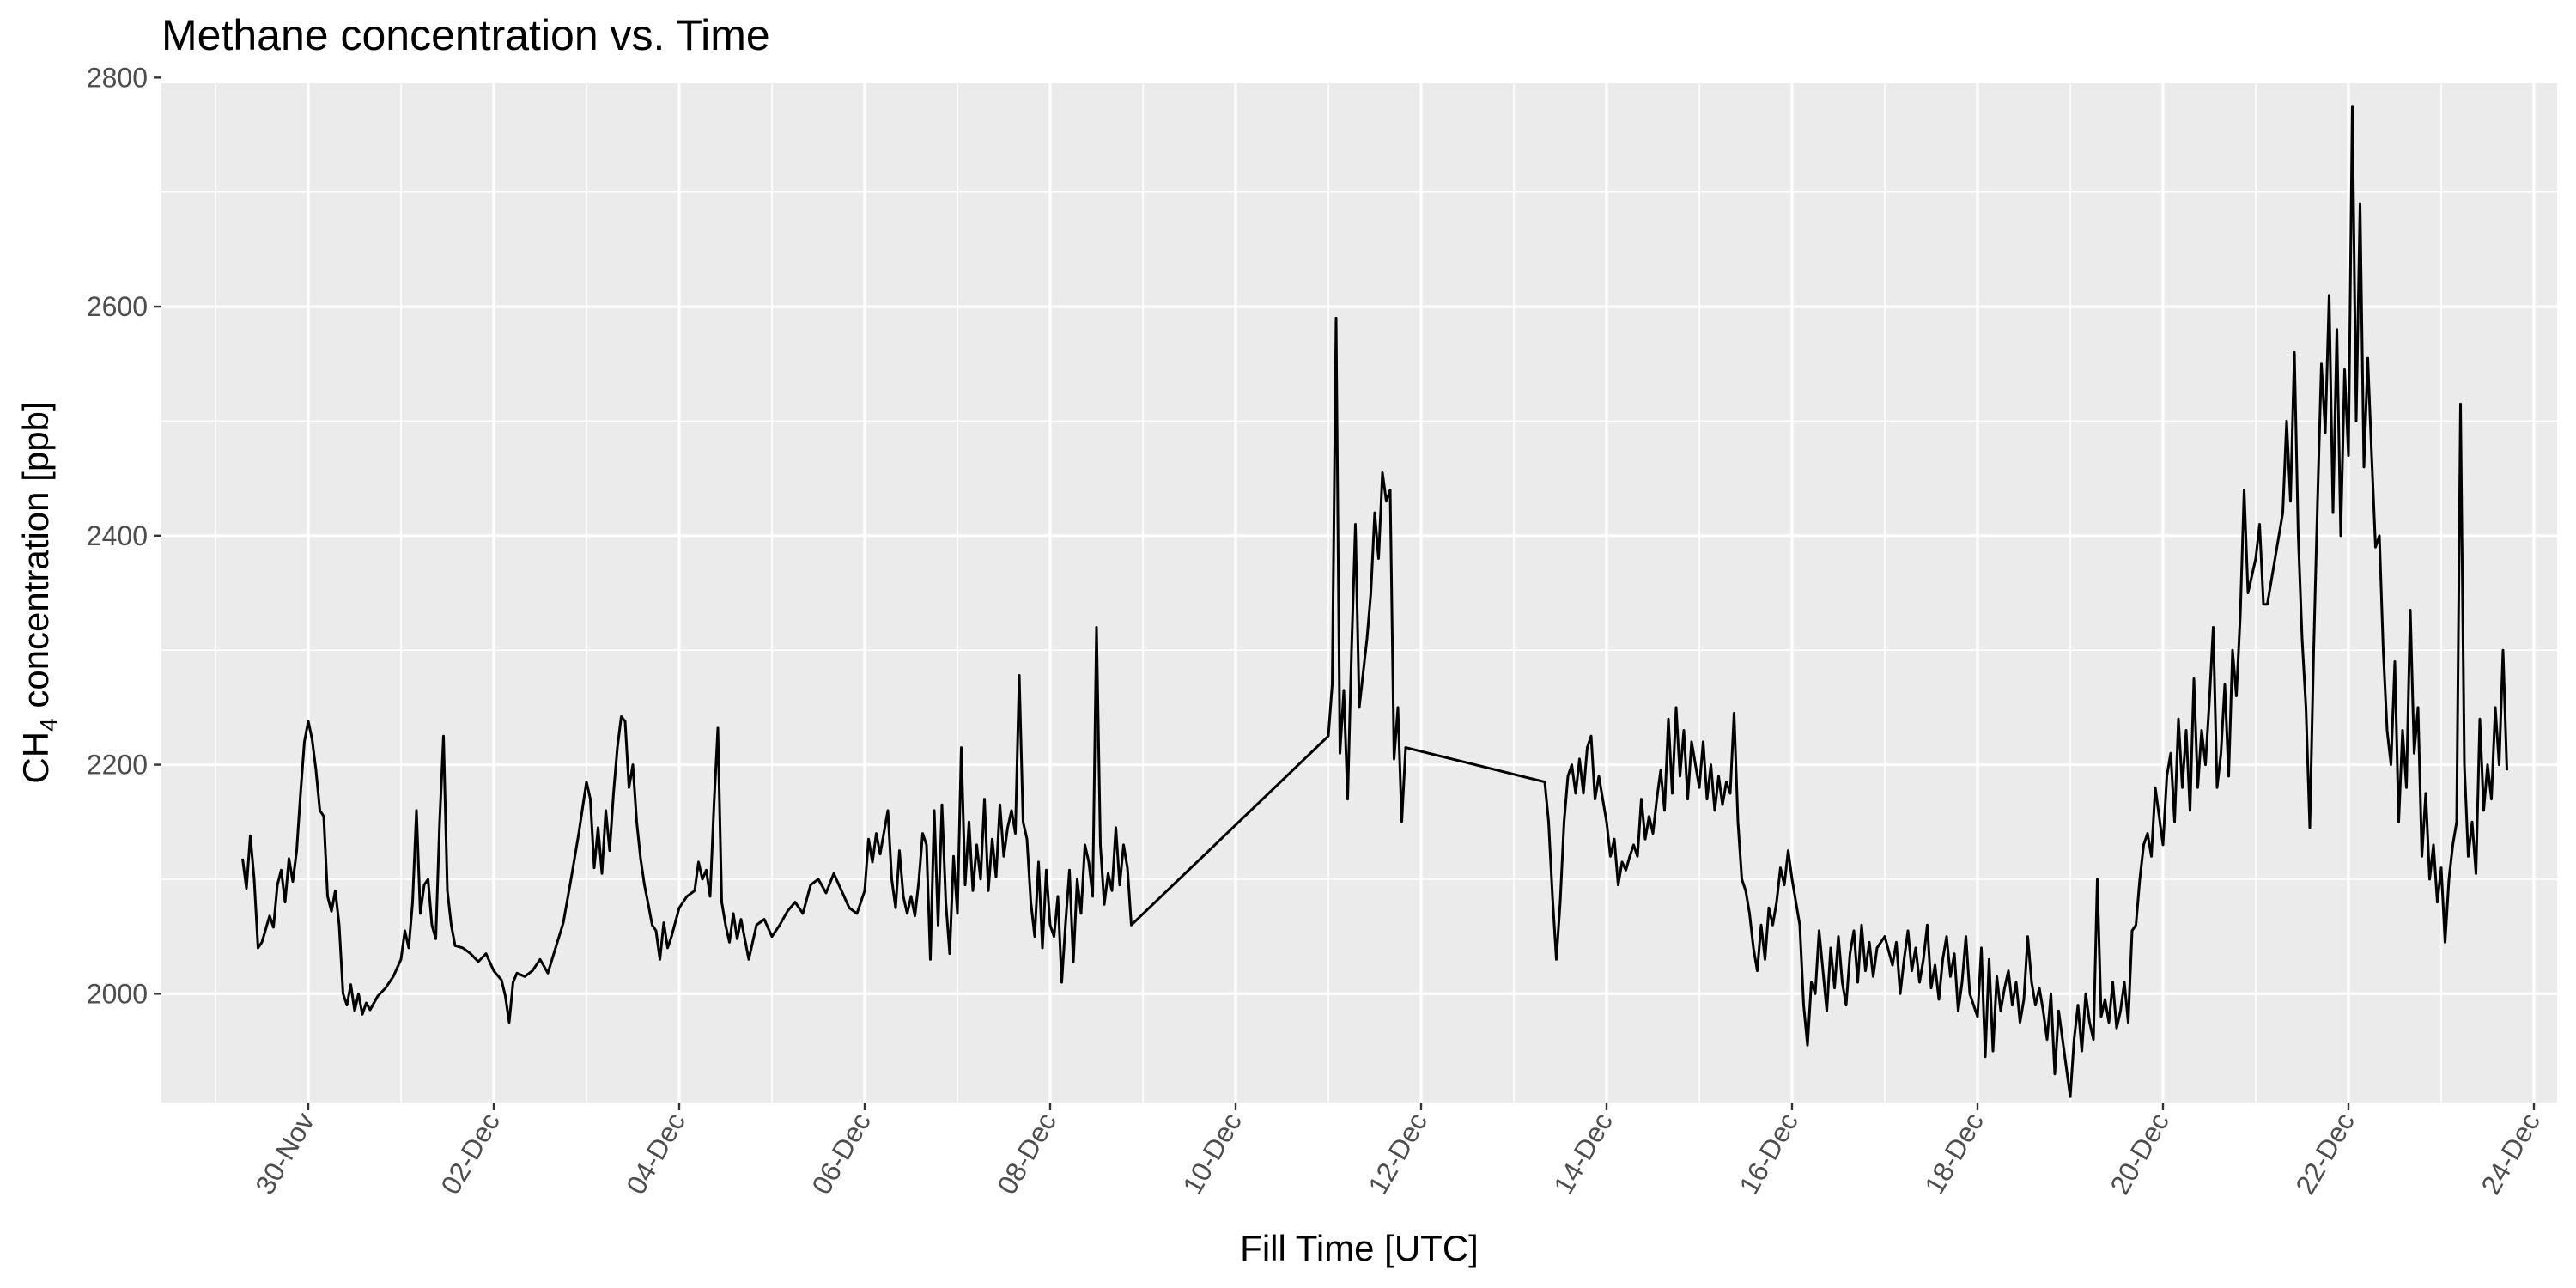 The width and height of the screenshot is (2576, 1288). I want to click on y-axis-title-main: CH, so click(36, 758).